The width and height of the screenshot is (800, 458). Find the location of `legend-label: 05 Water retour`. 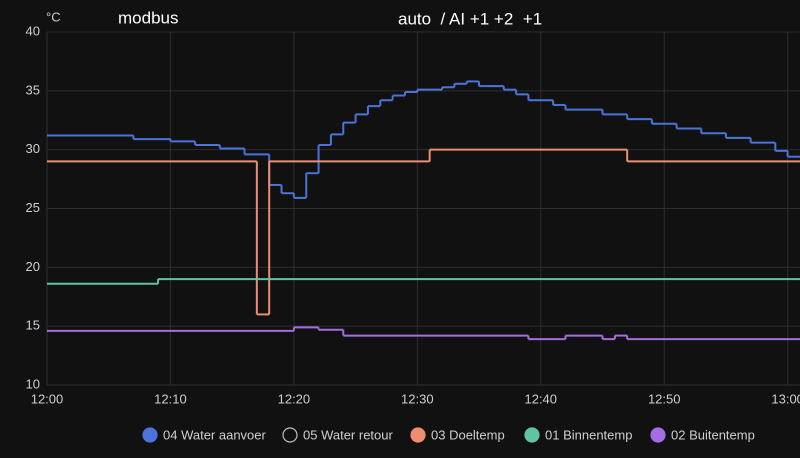

legend-label: 05 Water retour is located at coordinates (348, 434).